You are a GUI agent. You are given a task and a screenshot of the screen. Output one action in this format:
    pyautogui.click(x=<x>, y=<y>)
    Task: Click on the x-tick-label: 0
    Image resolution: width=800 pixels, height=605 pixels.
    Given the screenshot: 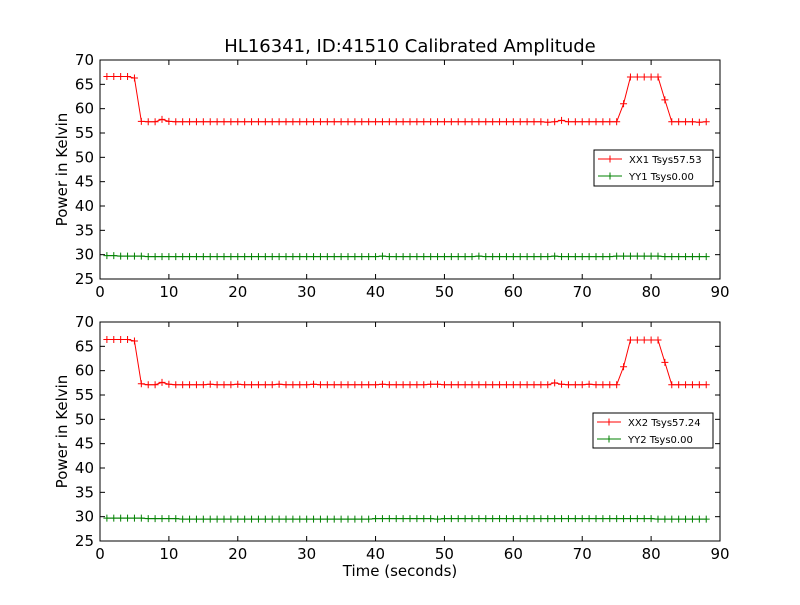 What is the action you would take?
    pyautogui.click(x=100, y=292)
    